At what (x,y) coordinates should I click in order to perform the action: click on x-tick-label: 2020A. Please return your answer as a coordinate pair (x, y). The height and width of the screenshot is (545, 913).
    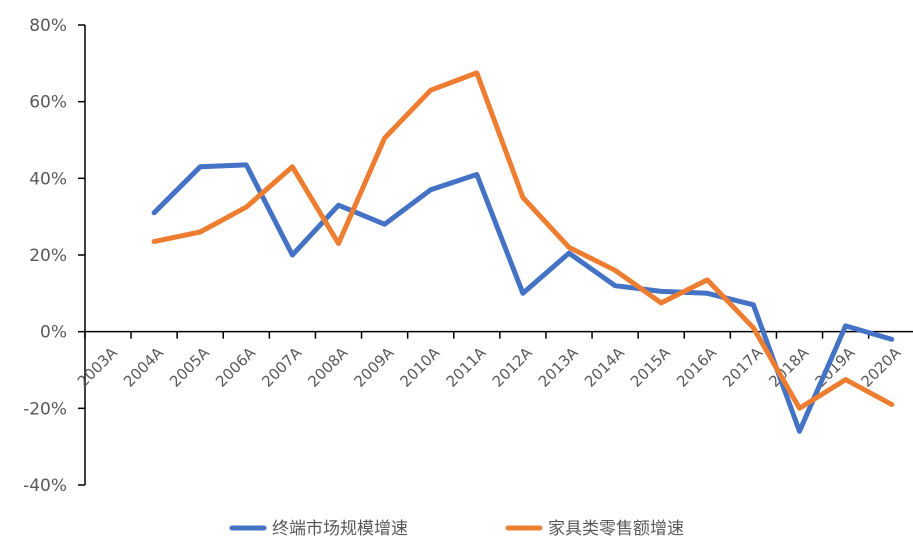
    Looking at the image, I should click on (881, 366).